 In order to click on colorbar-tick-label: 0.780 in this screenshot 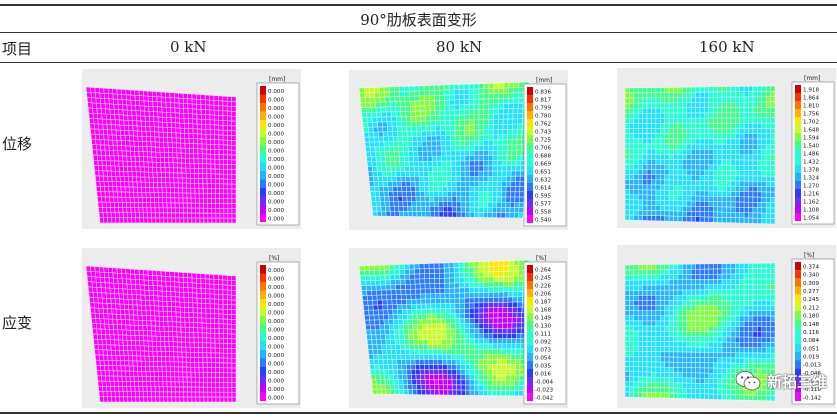, I will do `click(543, 116)`.